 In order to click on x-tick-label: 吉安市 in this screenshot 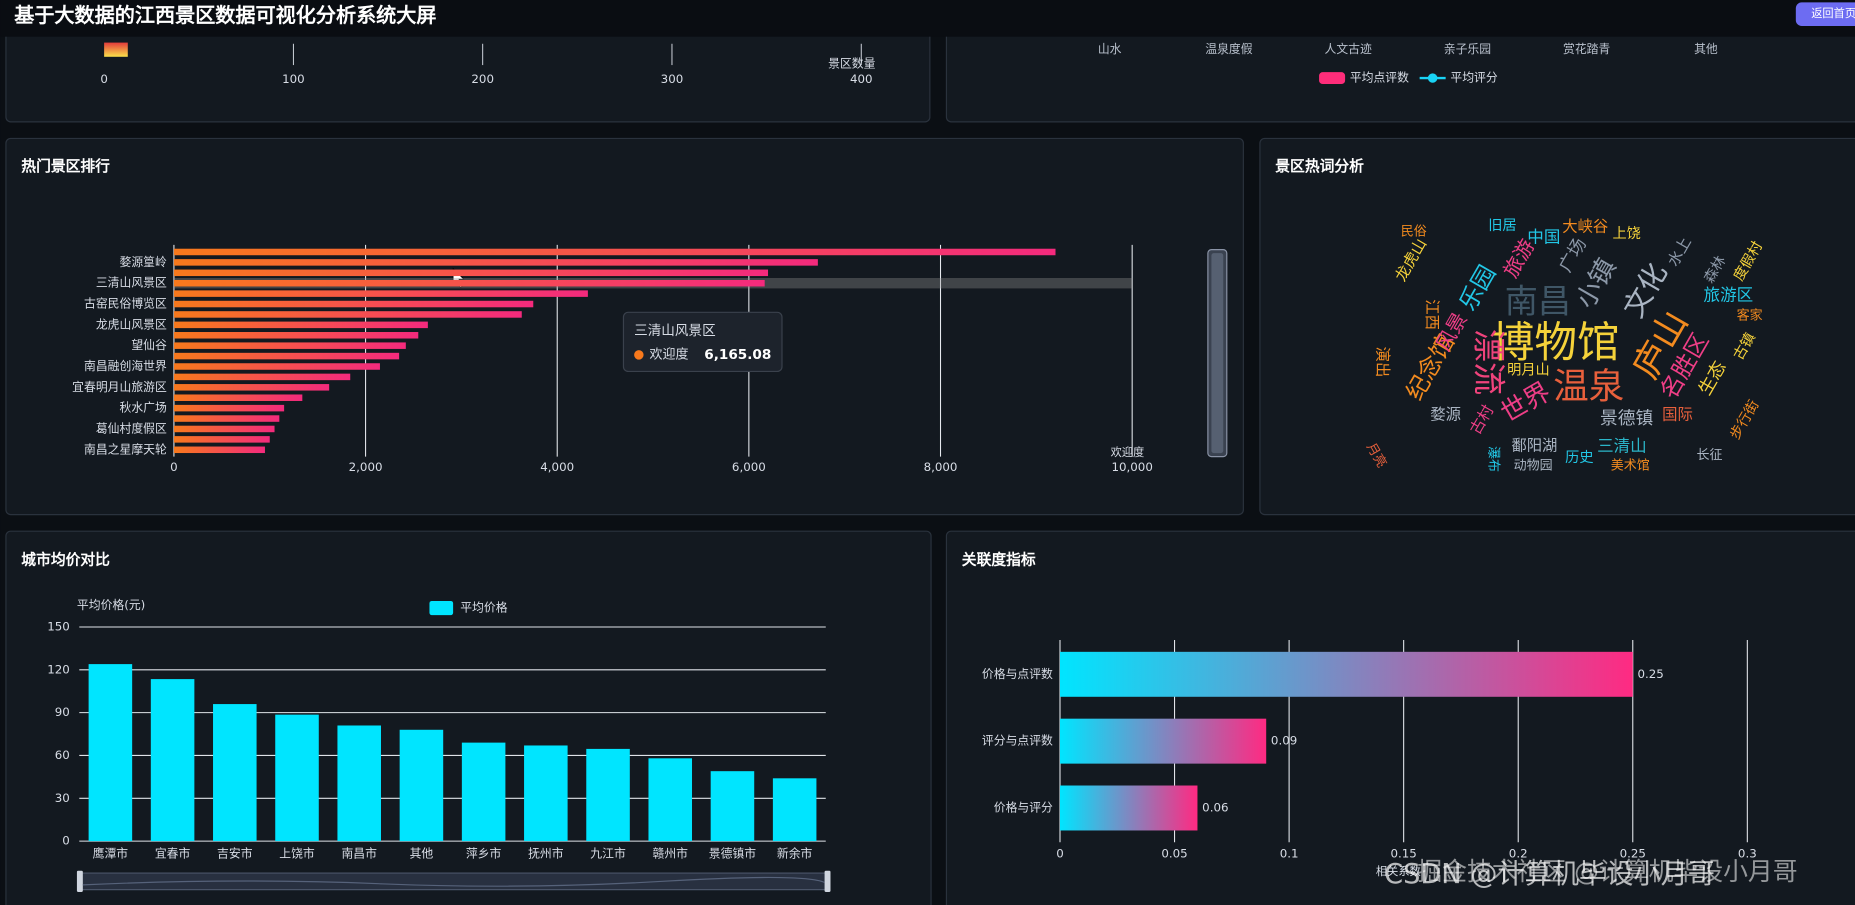, I will do `click(235, 854)`.